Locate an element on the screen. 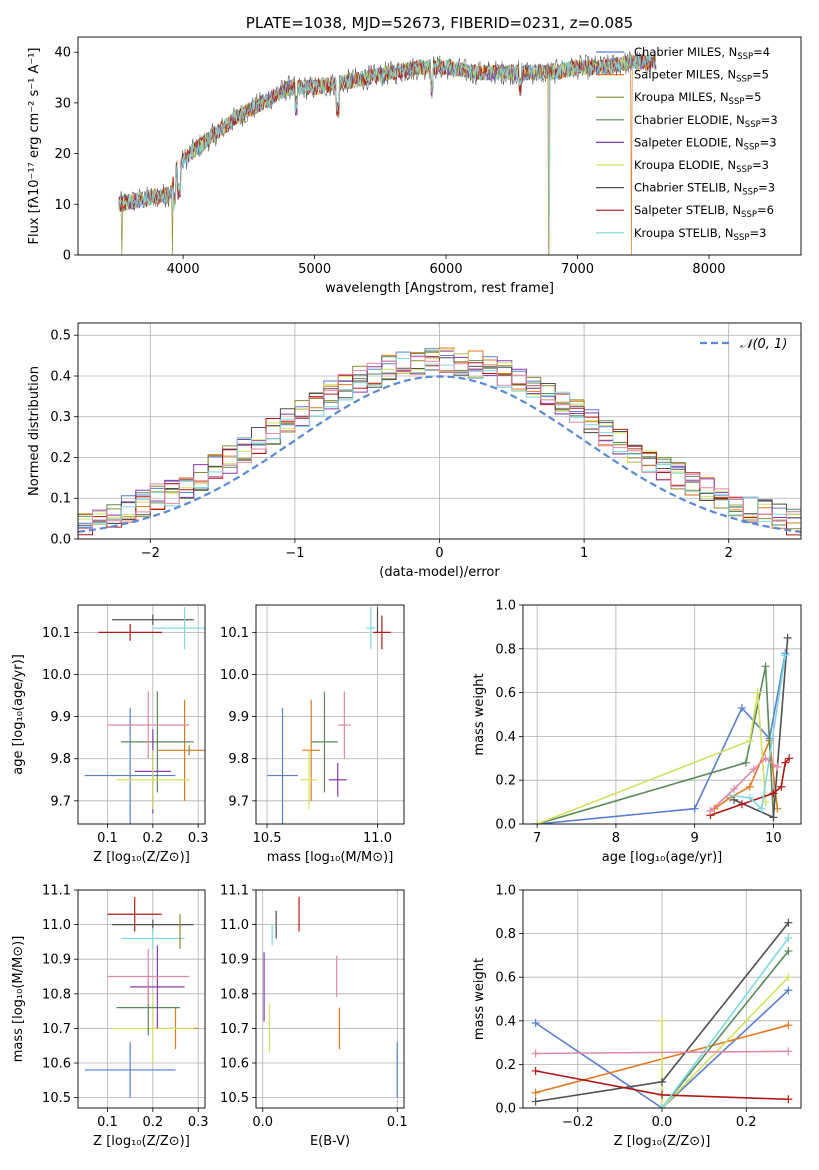  legend-label: Kroupa ELODIE, NSSP=3 is located at coordinates (701, 166).